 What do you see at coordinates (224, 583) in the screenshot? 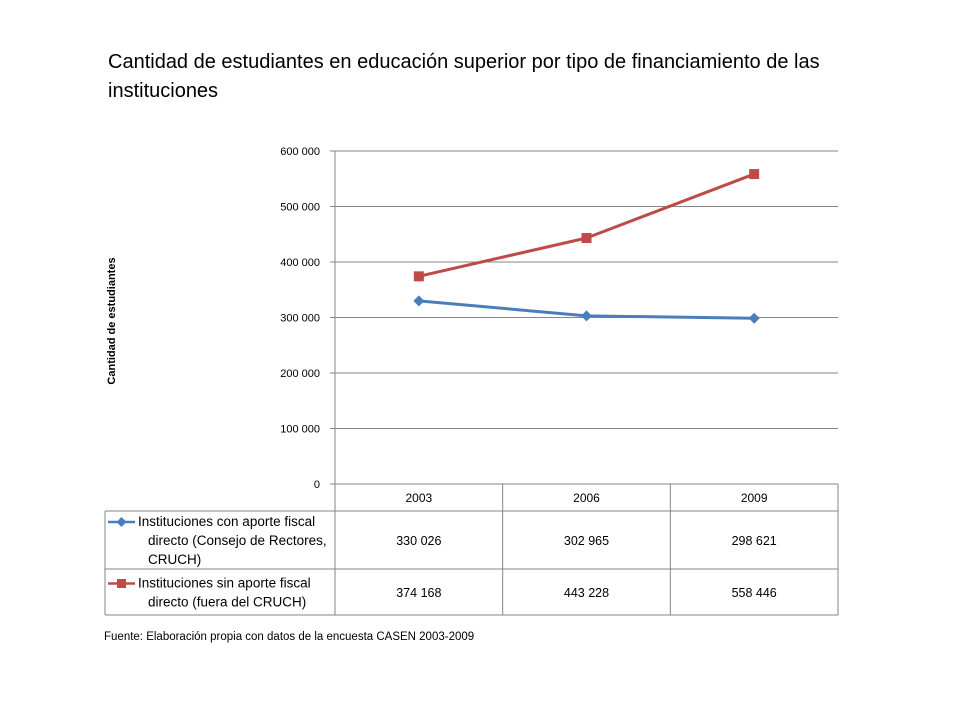
I see `legend-entry-text: Instituciones sin aporte fiscal` at bounding box center [224, 583].